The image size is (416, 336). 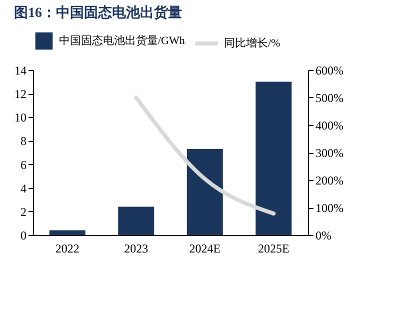 What do you see at coordinates (20, 71) in the screenshot?
I see `y-tick-label: 14` at bounding box center [20, 71].